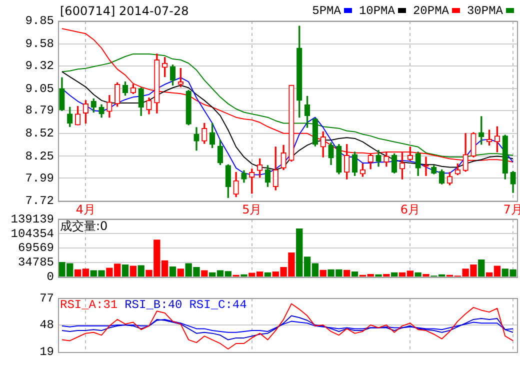  I want to click on legend-label: 10PMA, so click(376, 11).